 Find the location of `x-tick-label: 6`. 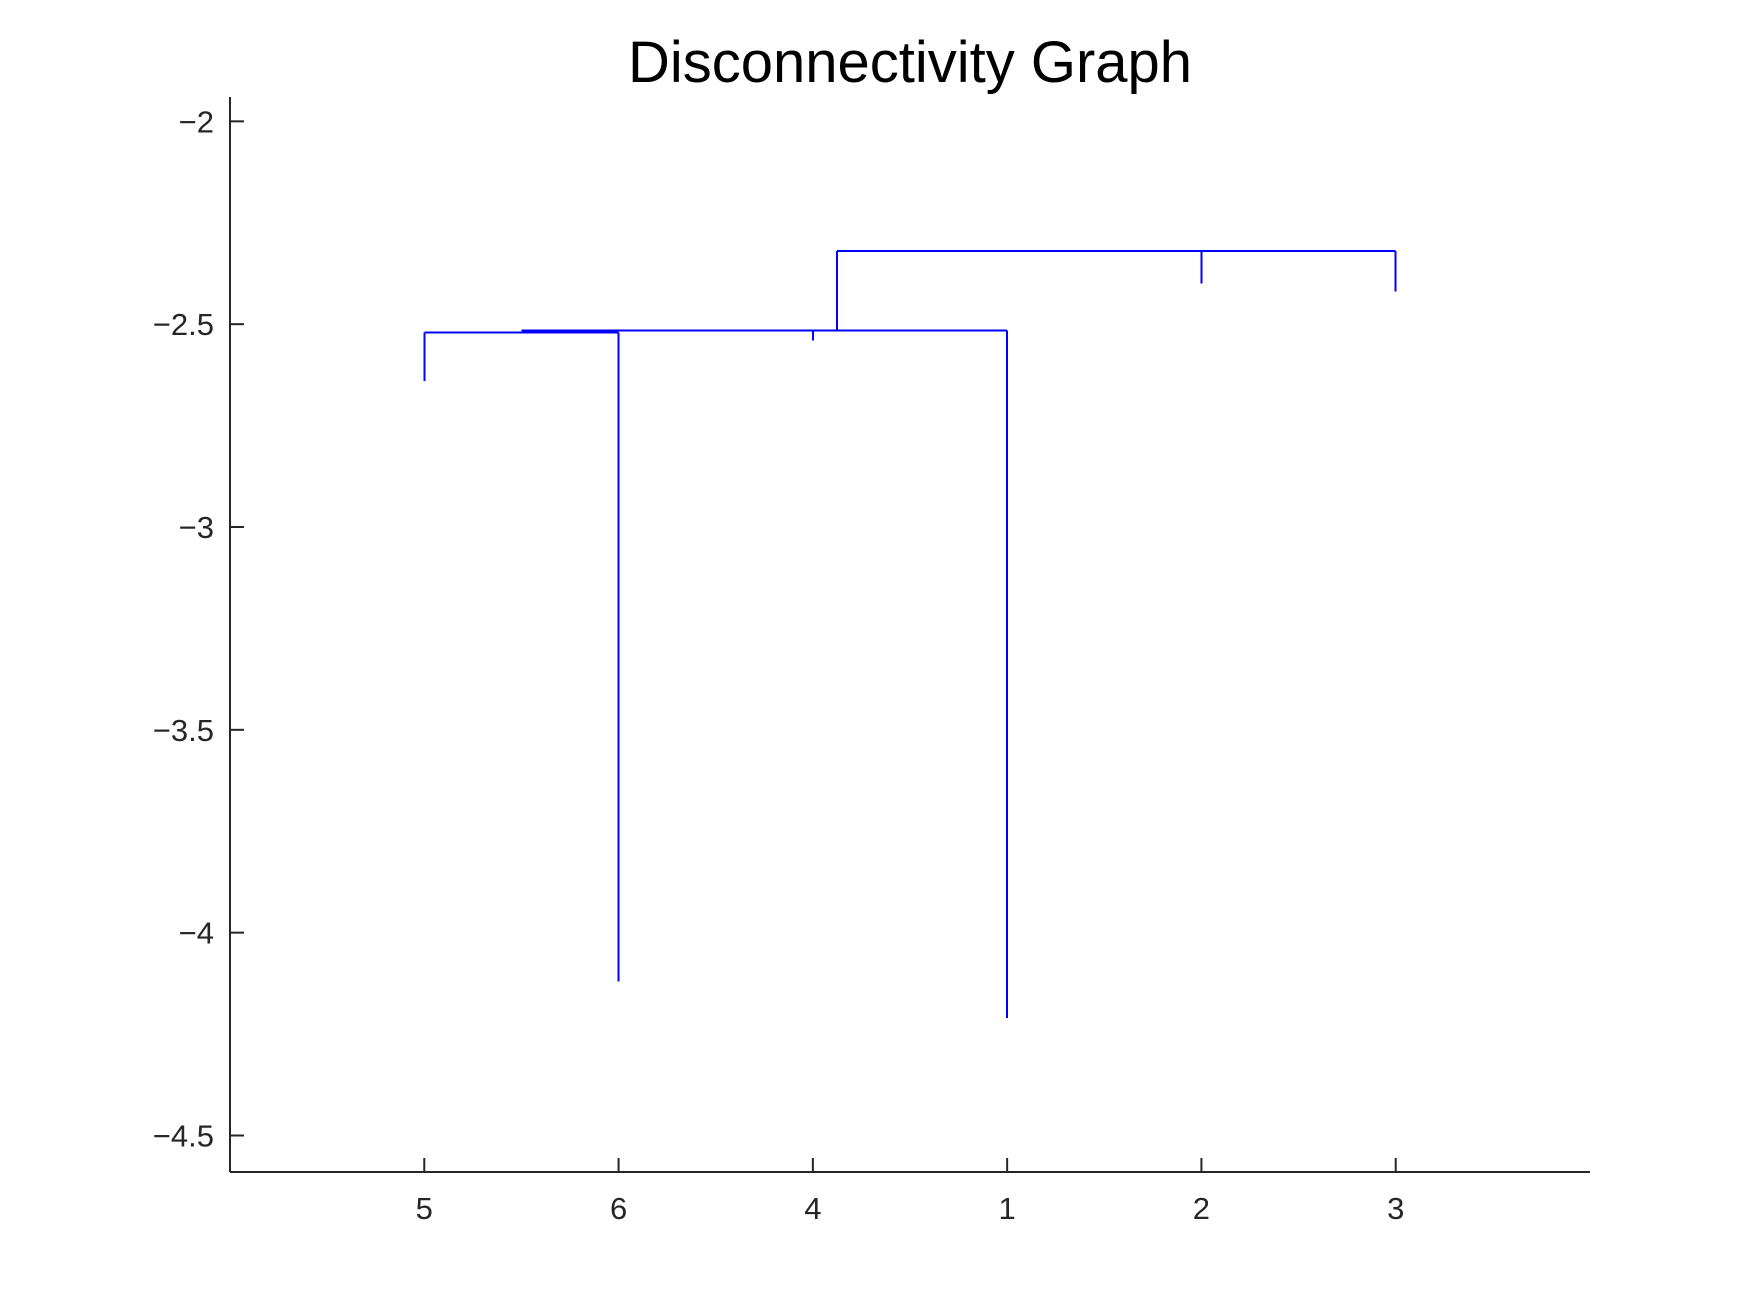

x-tick-label: 6 is located at coordinates (618, 1208).